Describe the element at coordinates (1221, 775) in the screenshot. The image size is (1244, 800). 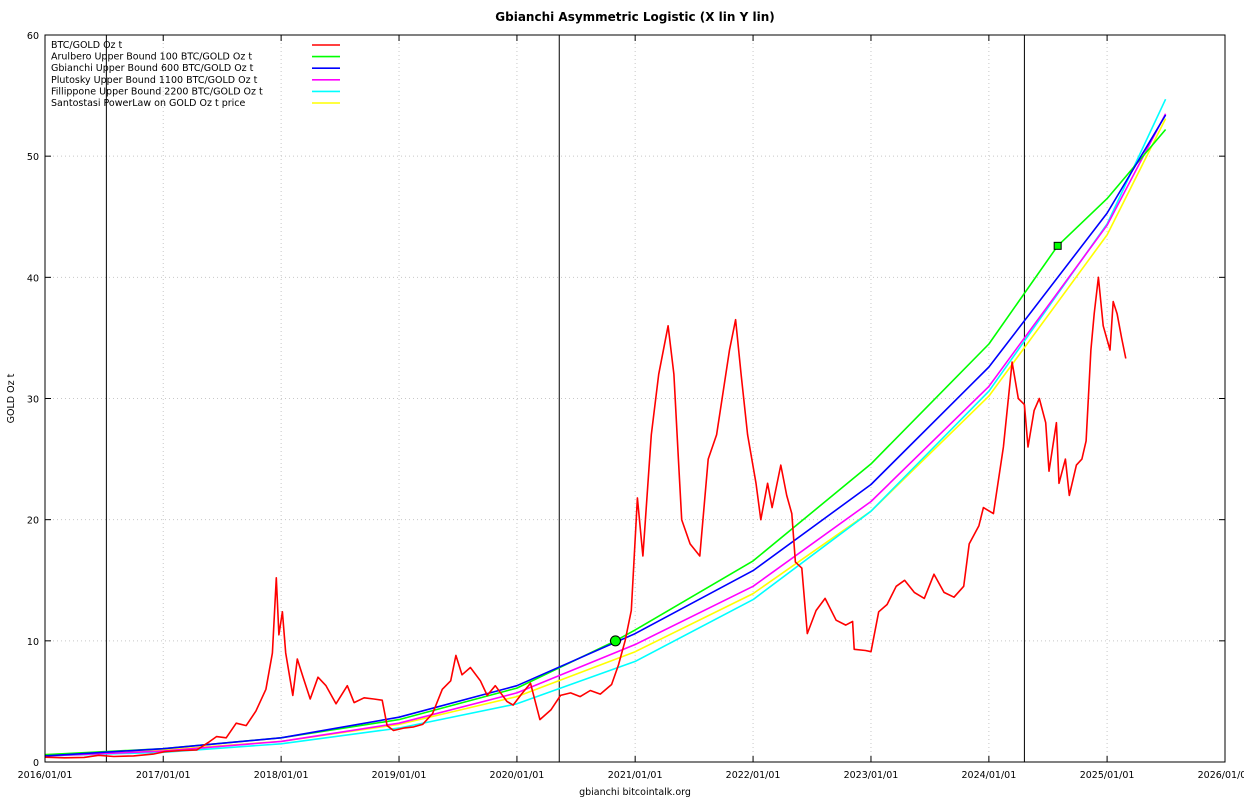
I see `x-tick-label: 2026/01/01` at that location.